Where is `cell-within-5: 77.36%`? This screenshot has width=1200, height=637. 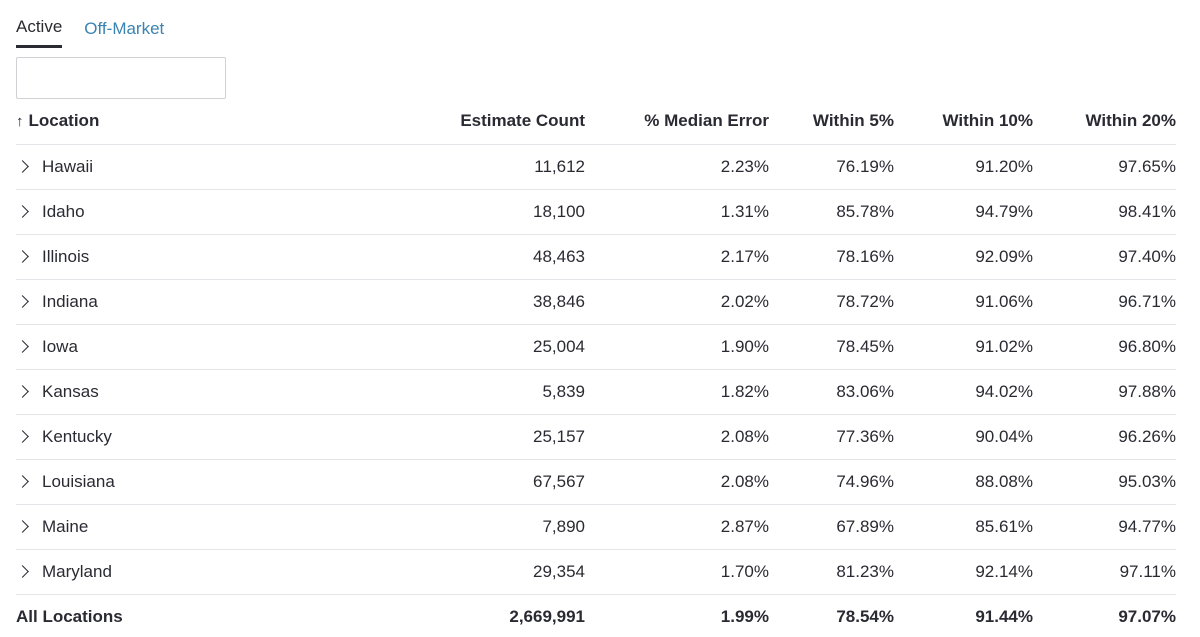 cell-within-5: 77.36% is located at coordinates (831, 436).